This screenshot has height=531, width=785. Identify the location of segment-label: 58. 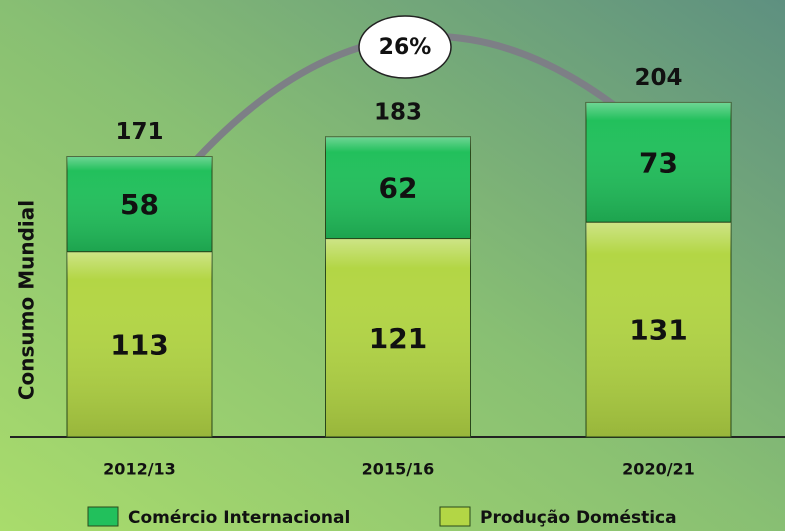
(139, 204).